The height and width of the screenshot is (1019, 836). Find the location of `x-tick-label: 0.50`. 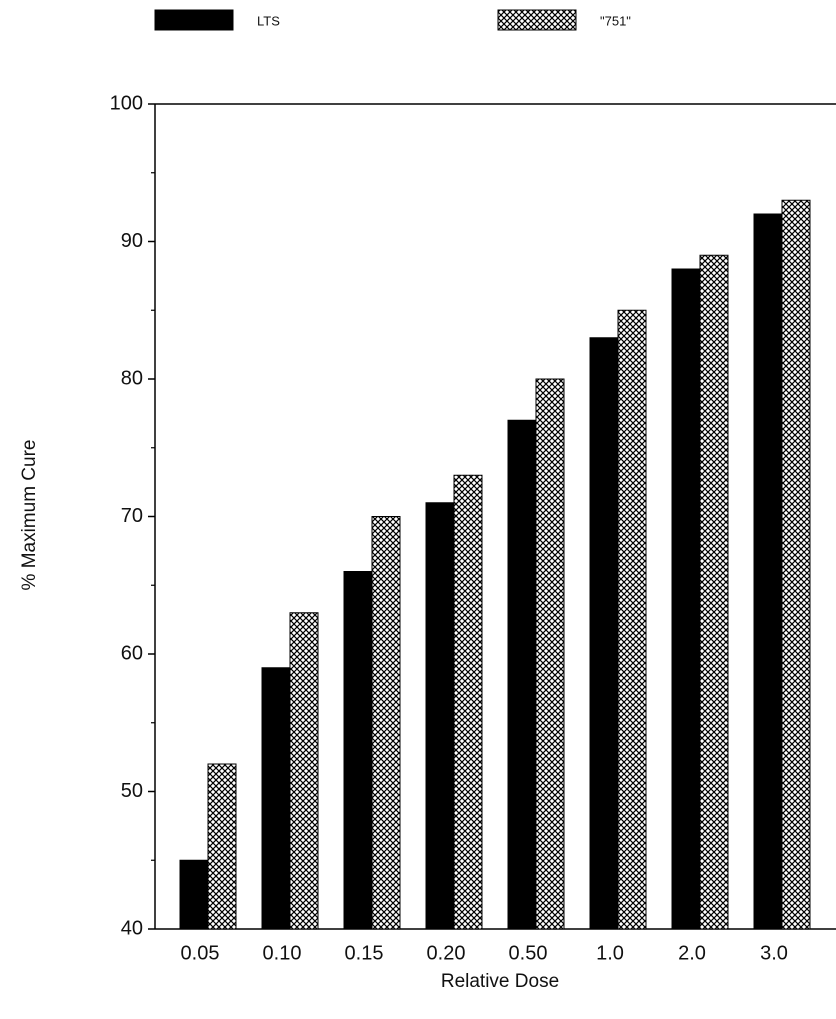

x-tick-label: 0.50 is located at coordinates (528, 953).